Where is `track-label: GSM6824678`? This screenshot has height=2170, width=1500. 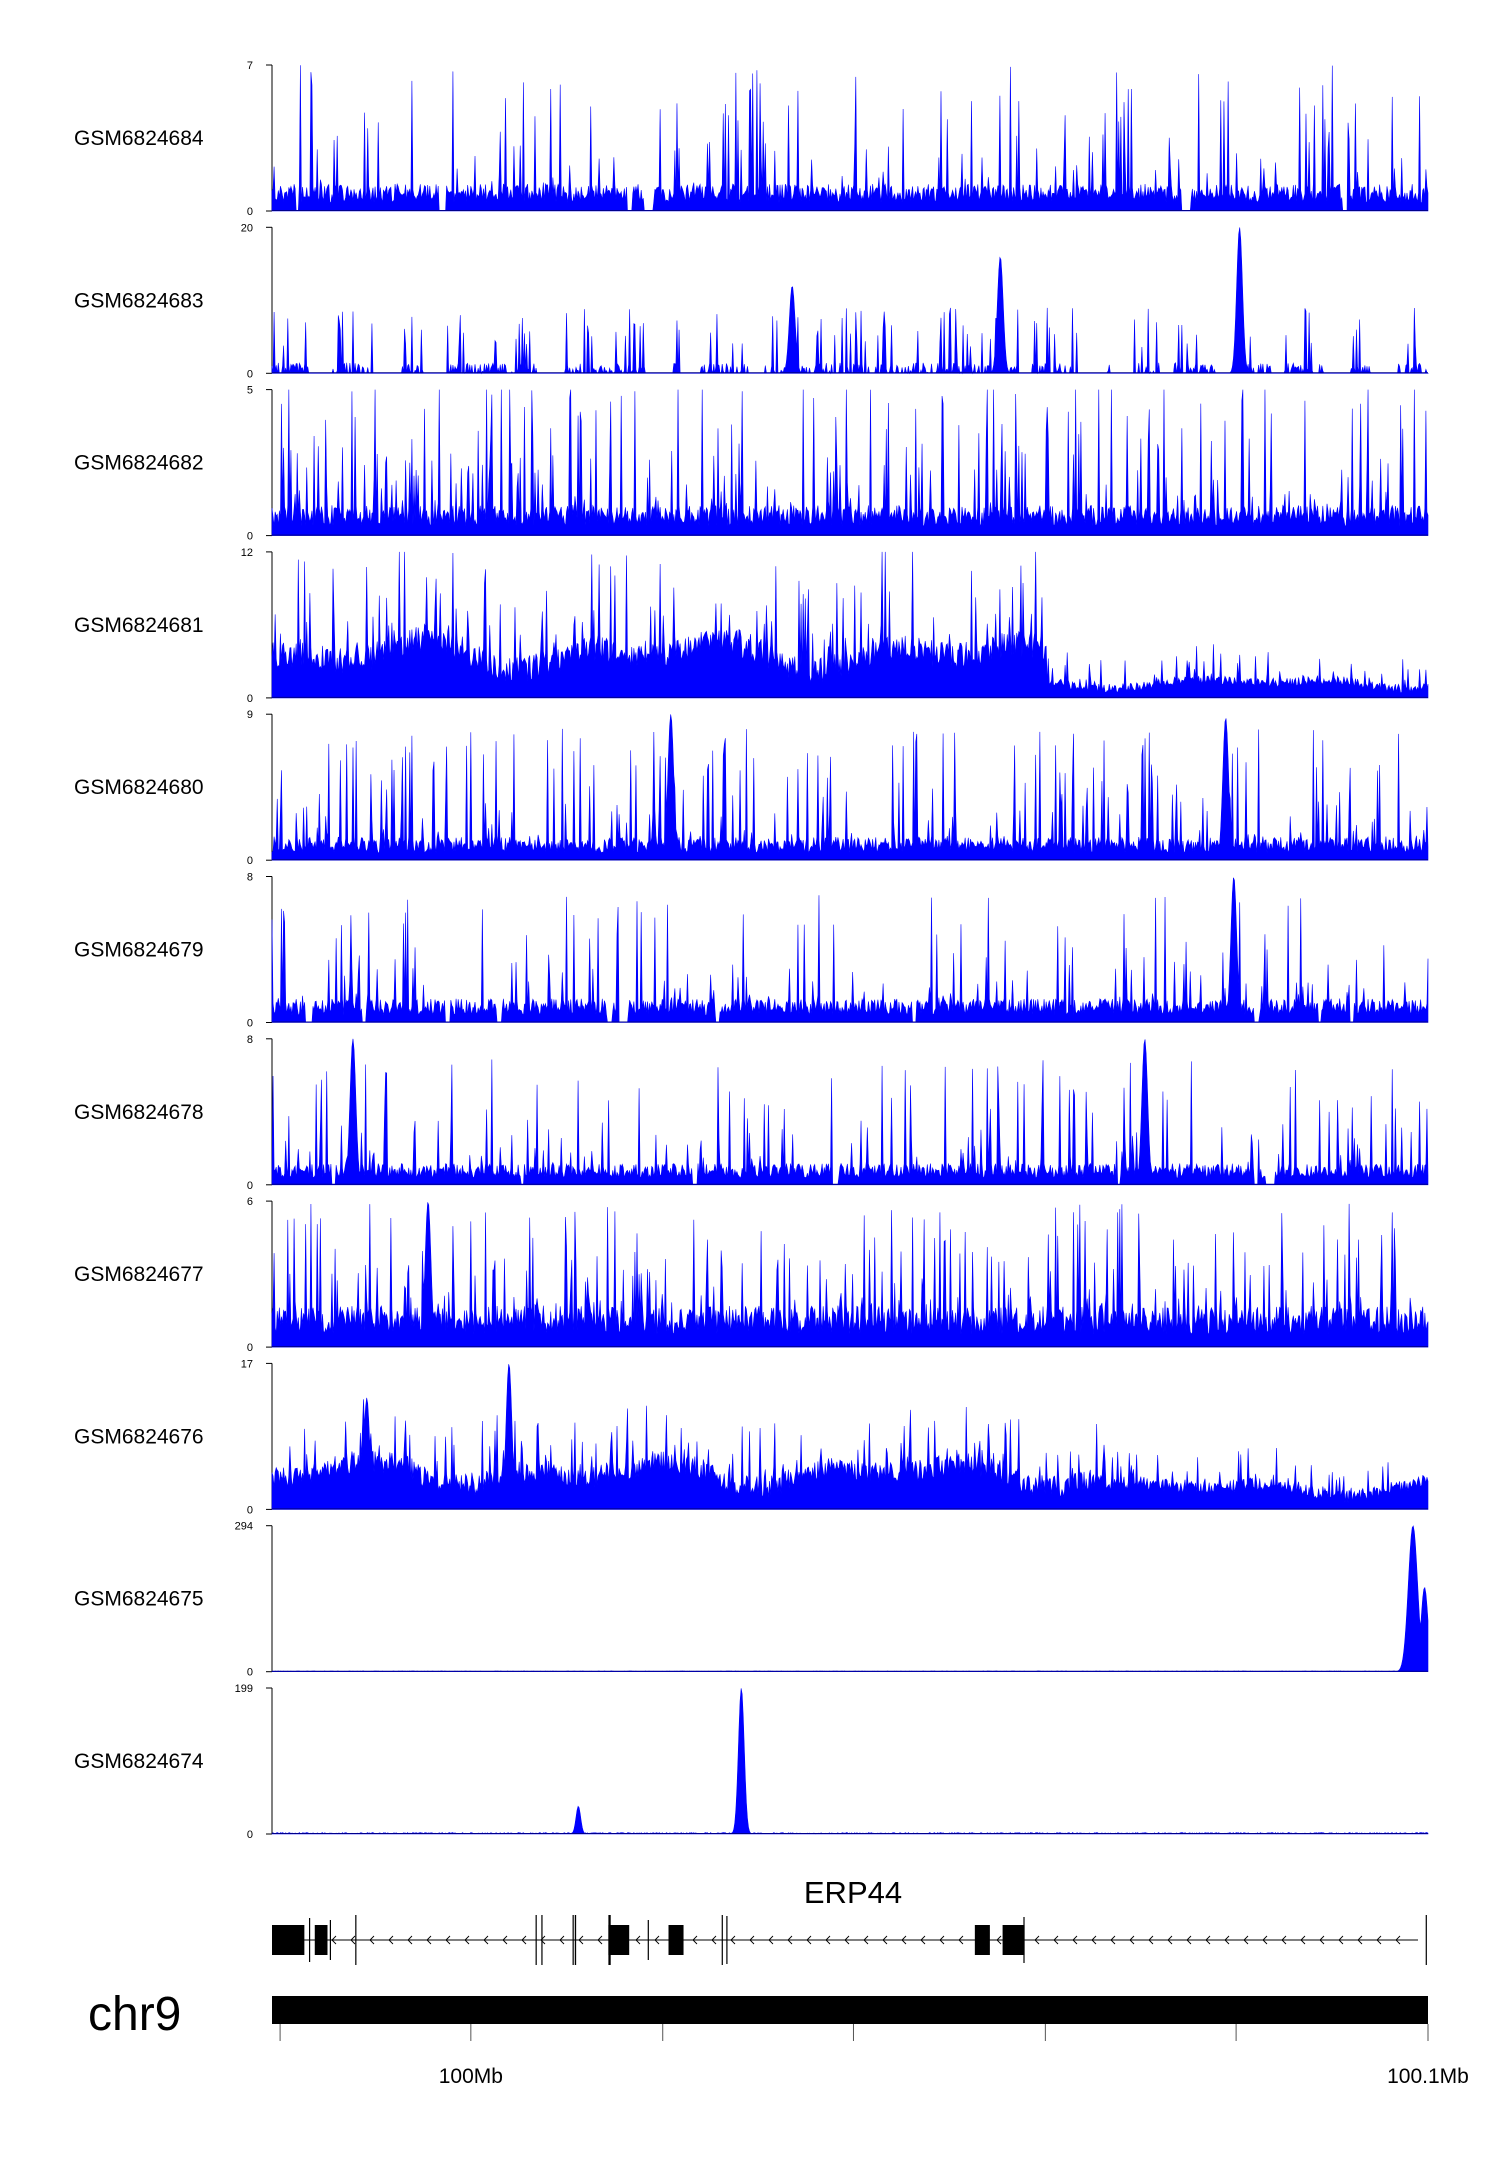 track-label: GSM6824678 is located at coordinates (139, 1112).